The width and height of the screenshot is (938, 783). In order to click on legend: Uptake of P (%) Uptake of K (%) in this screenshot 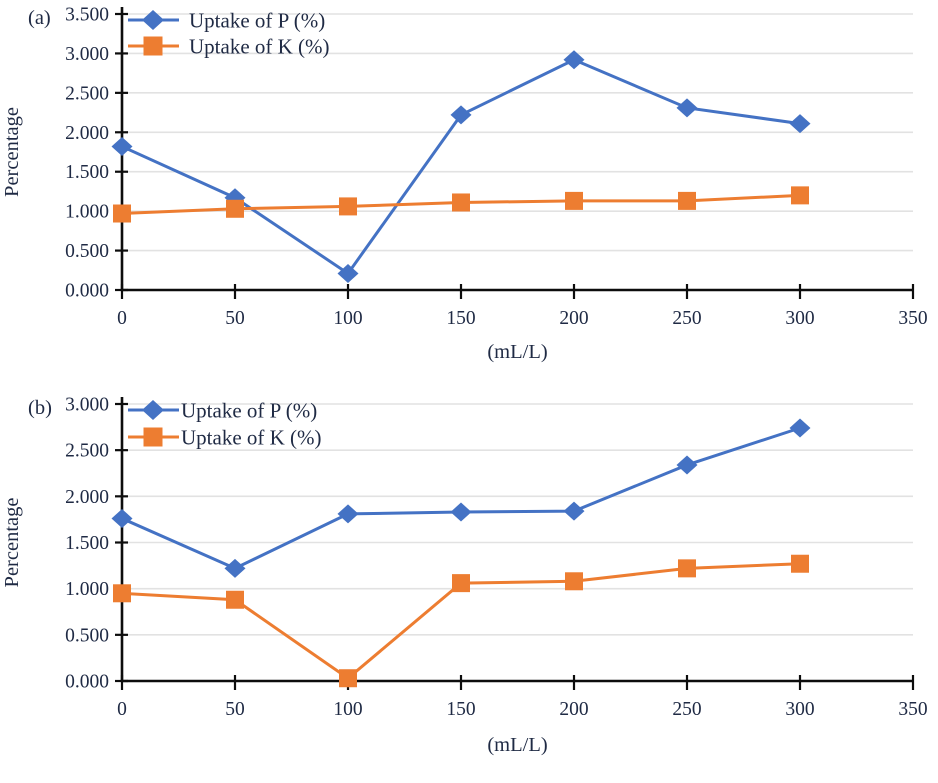, I will do `click(225, 424)`.